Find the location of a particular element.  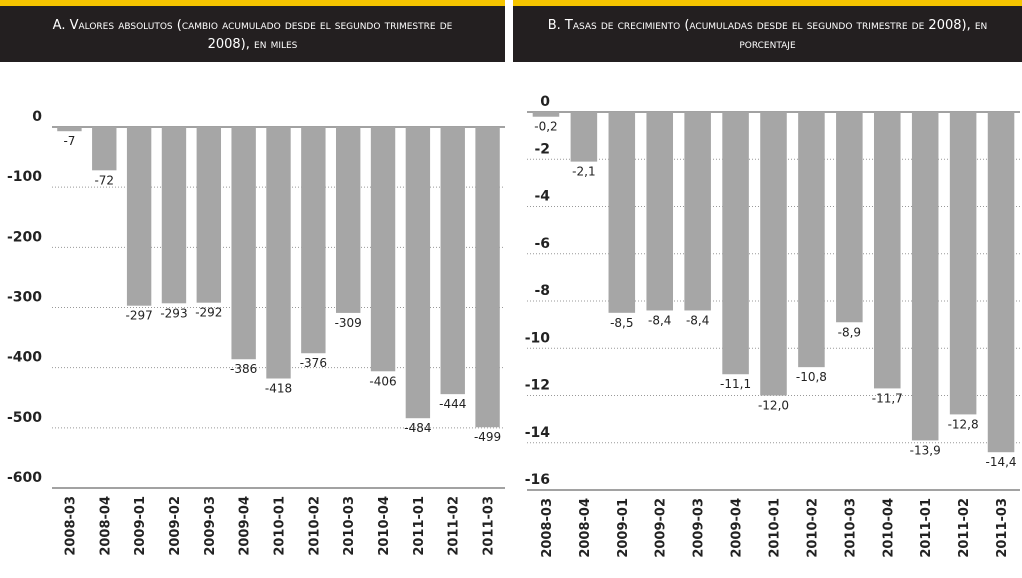

value-label: -297 is located at coordinates (138, 316).